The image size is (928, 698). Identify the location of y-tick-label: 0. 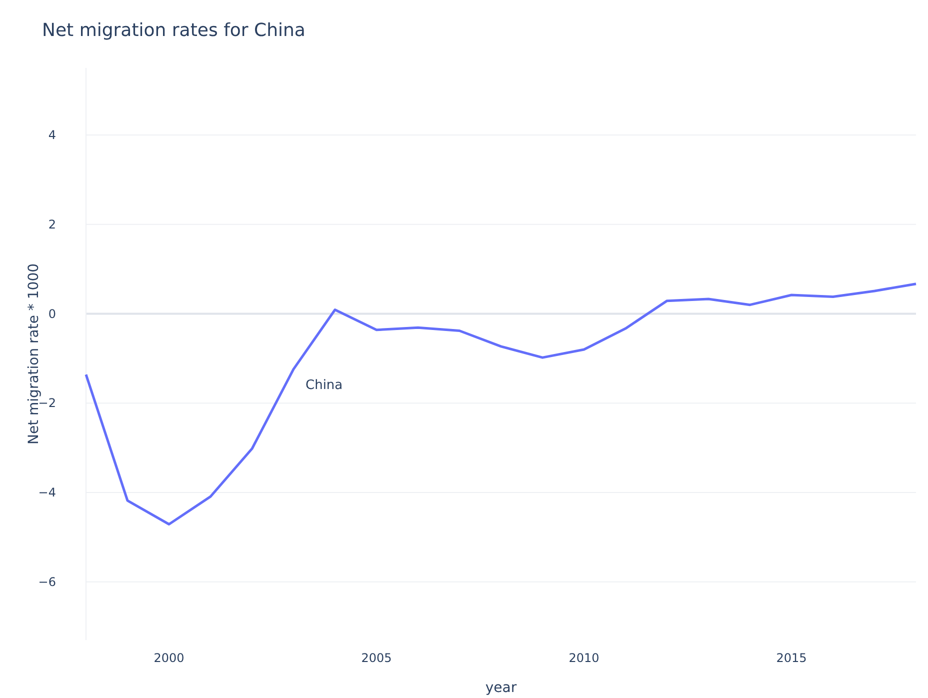
(52, 313).